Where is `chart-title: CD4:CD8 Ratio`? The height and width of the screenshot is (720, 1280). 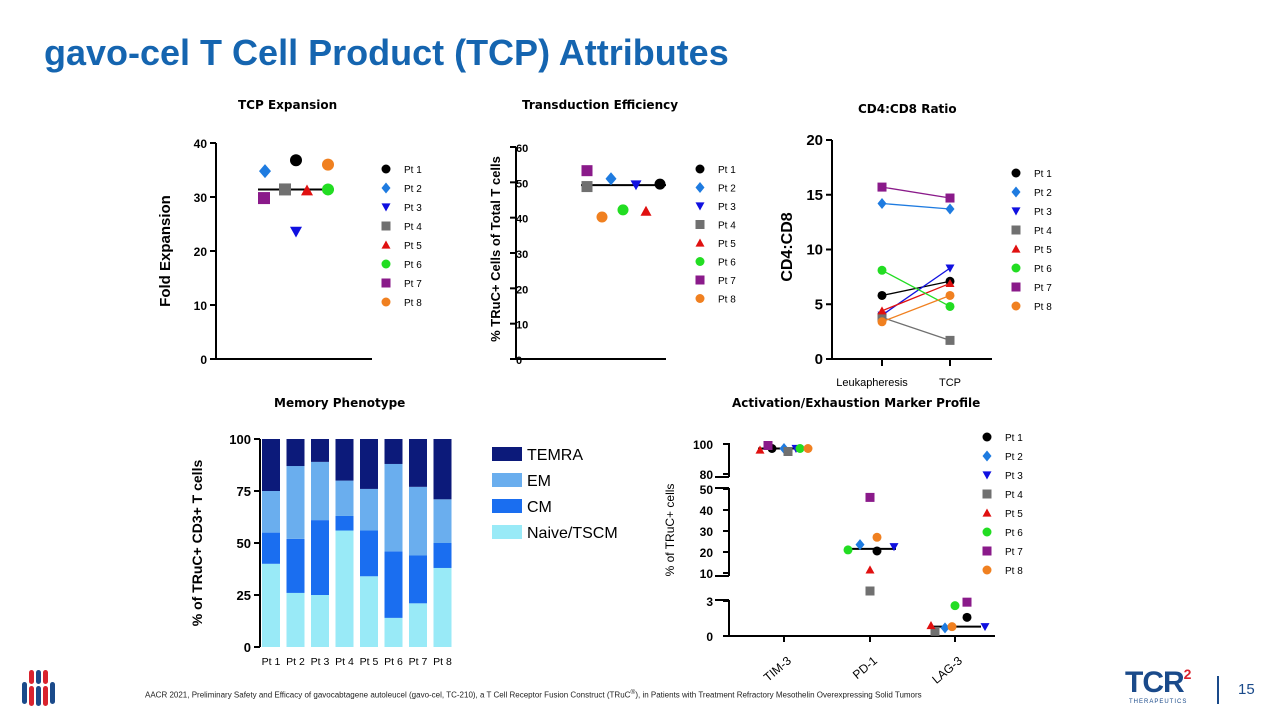 chart-title: CD4:CD8 Ratio is located at coordinates (907, 109).